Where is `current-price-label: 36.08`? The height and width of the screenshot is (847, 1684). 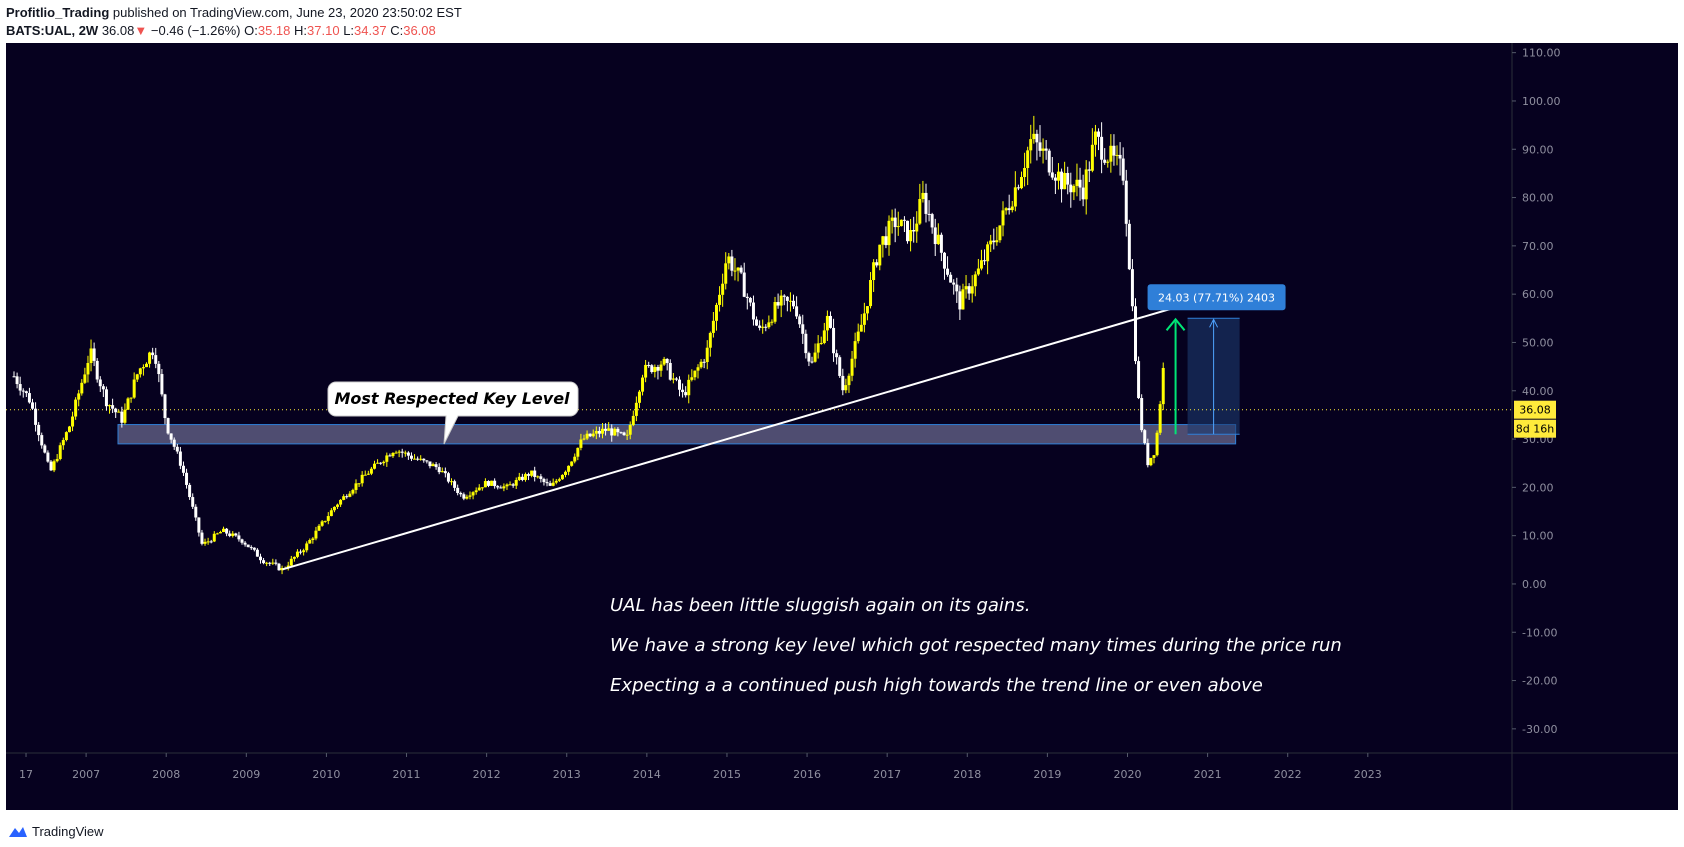
current-price-label: 36.08 is located at coordinates (1535, 410).